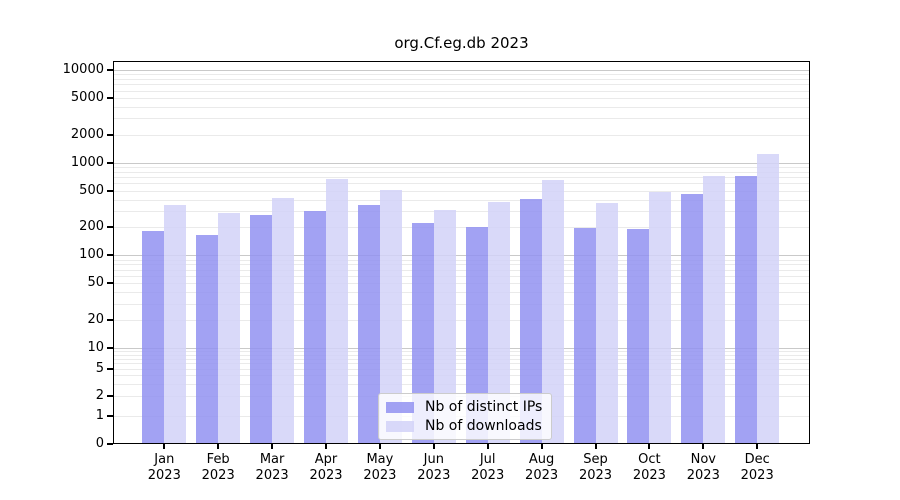  I want to click on x-tick-label: Jun 2023, so click(434, 467).